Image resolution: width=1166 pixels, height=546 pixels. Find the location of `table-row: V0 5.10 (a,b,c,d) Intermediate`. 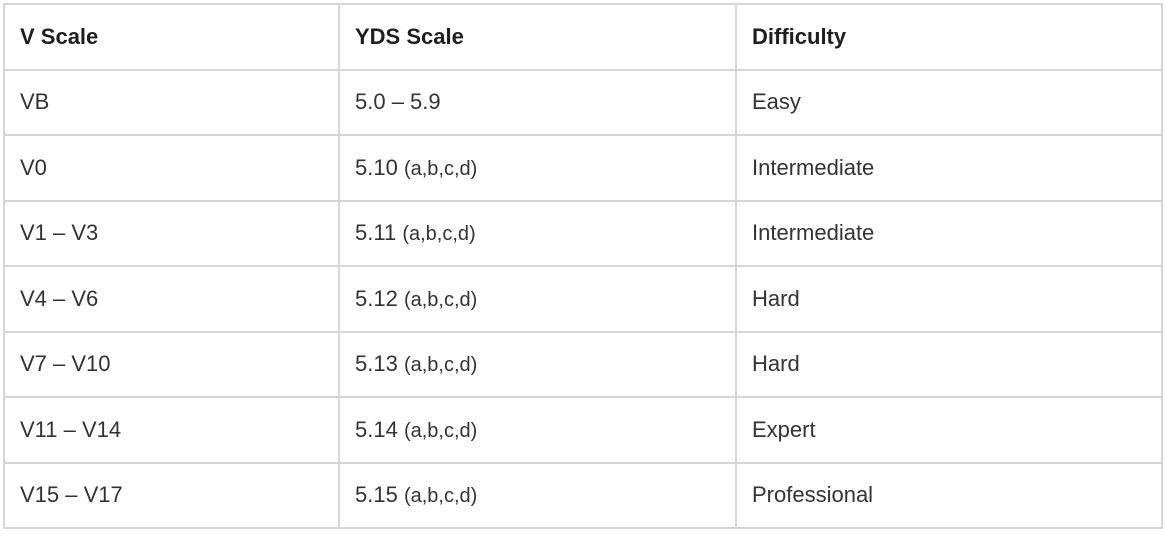

table-row: V0 5.10 (a,b,c,d) Intermediate is located at coordinates (583, 168).